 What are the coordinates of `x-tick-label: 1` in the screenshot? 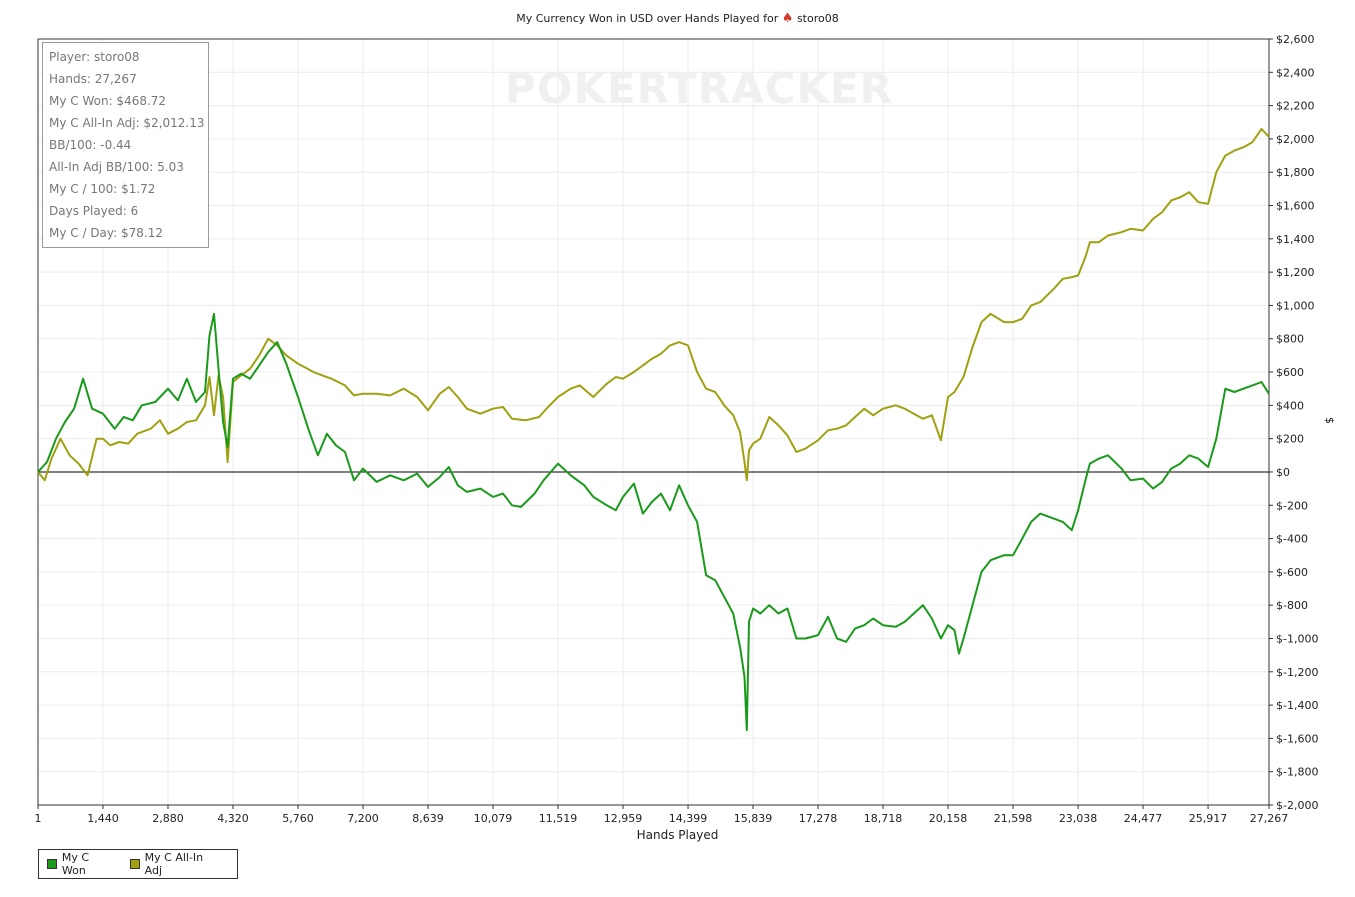 It's located at (38, 818).